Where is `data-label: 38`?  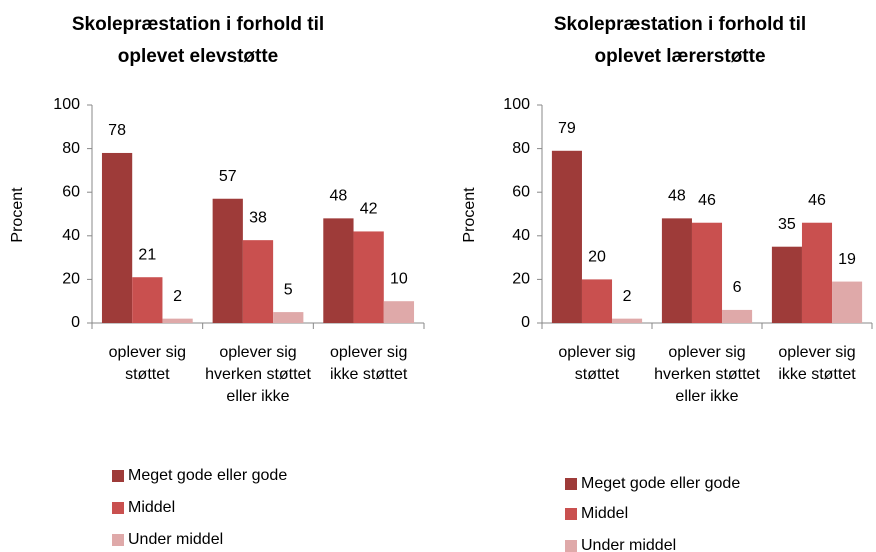 data-label: 38 is located at coordinates (258, 217).